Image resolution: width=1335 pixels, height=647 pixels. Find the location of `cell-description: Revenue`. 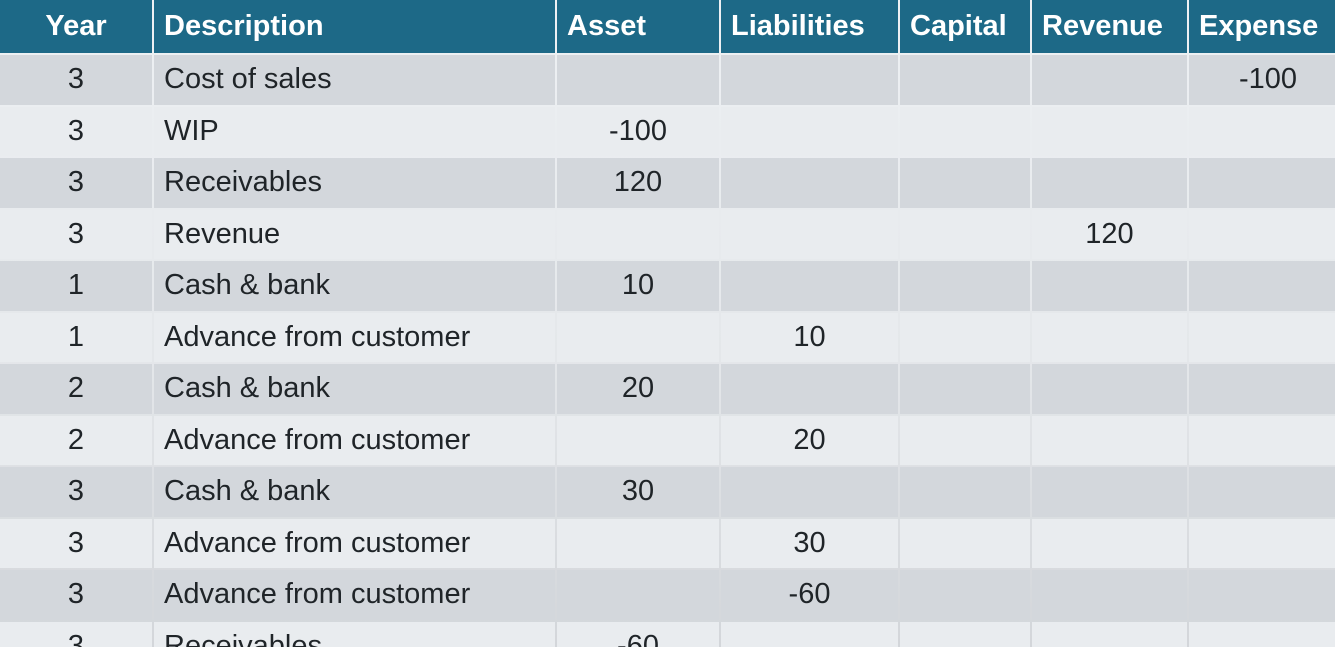

cell-description: Revenue is located at coordinates (354, 234).